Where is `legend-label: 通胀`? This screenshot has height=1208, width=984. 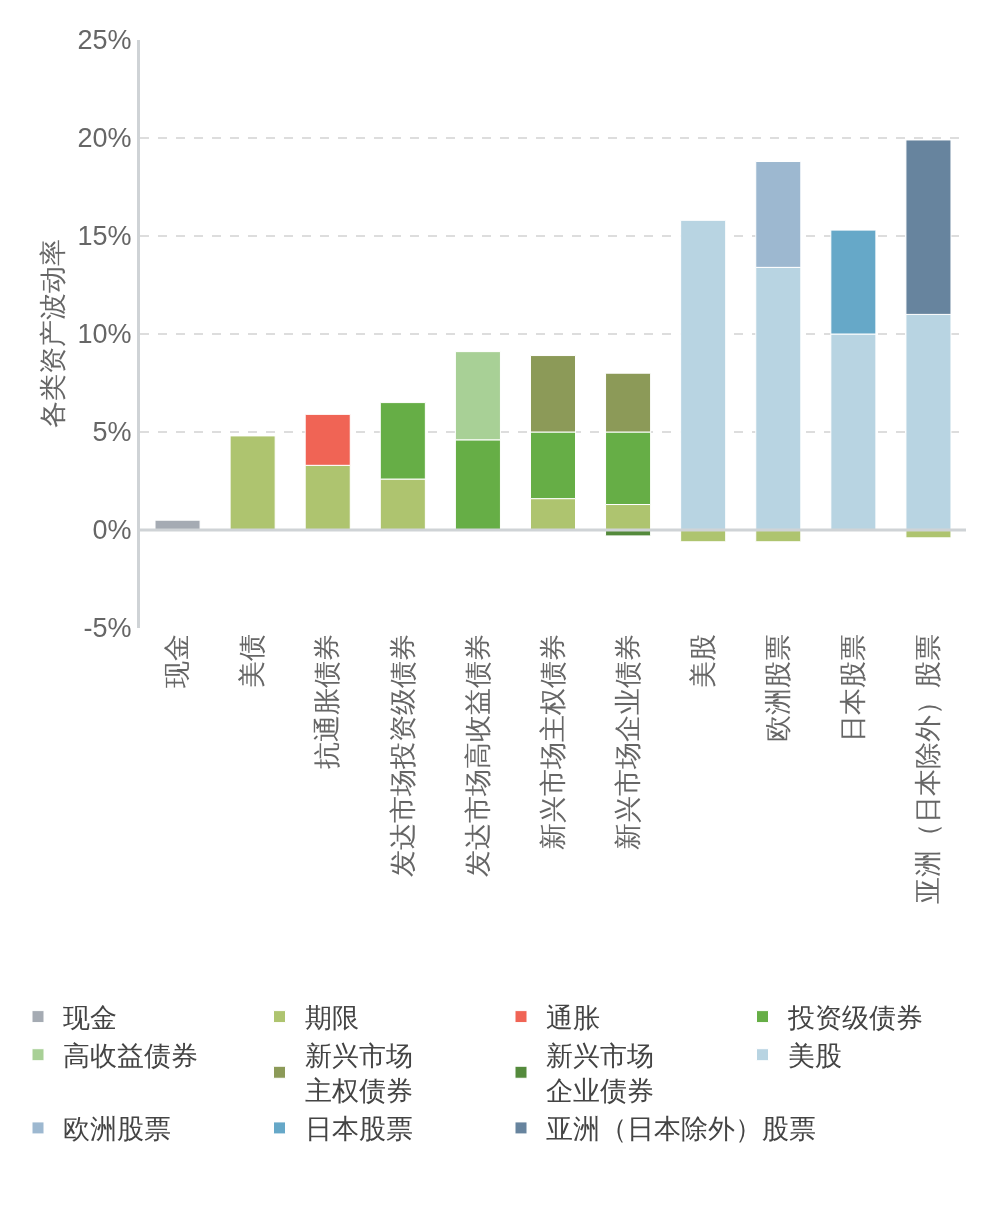 legend-label: 通胀 is located at coordinates (573, 1018).